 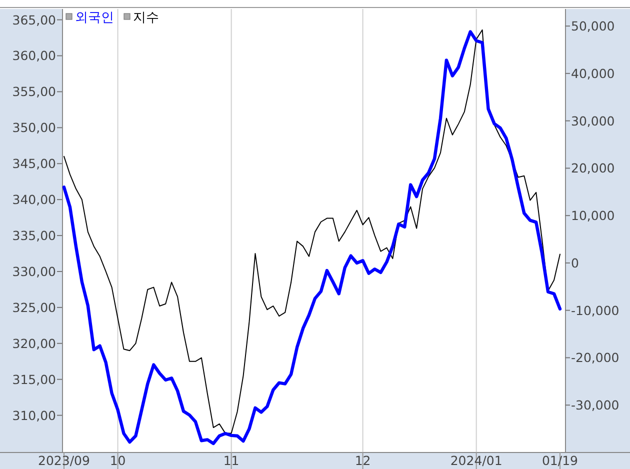 I want to click on x-tick-label: 12, so click(x=362, y=460).